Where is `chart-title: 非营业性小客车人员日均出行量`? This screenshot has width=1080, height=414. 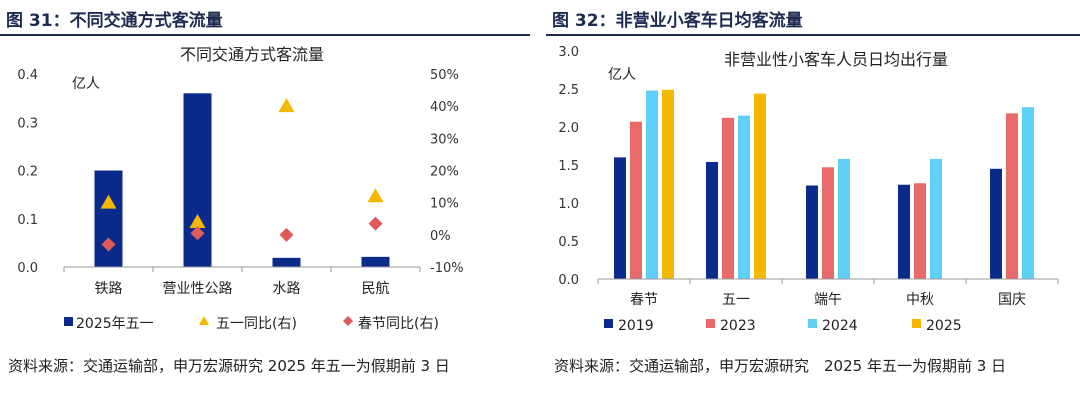
chart-title: 非营业性小客车人员日均出行量 is located at coordinates (836, 59).